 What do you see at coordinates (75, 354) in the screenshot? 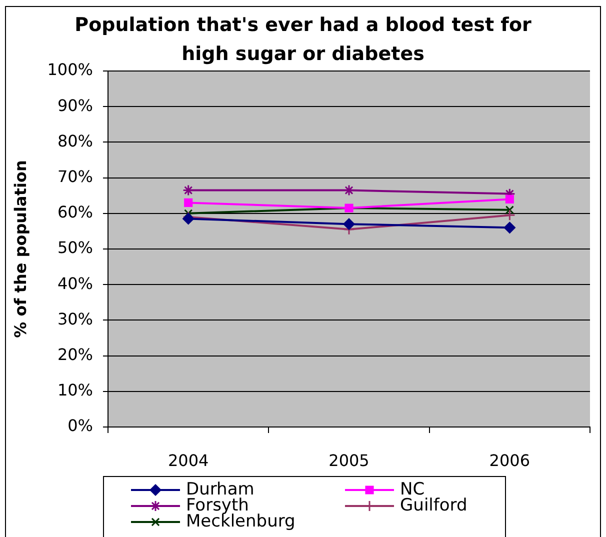
I see `y-tick-label: 20%` at bounding box center [75, 354].